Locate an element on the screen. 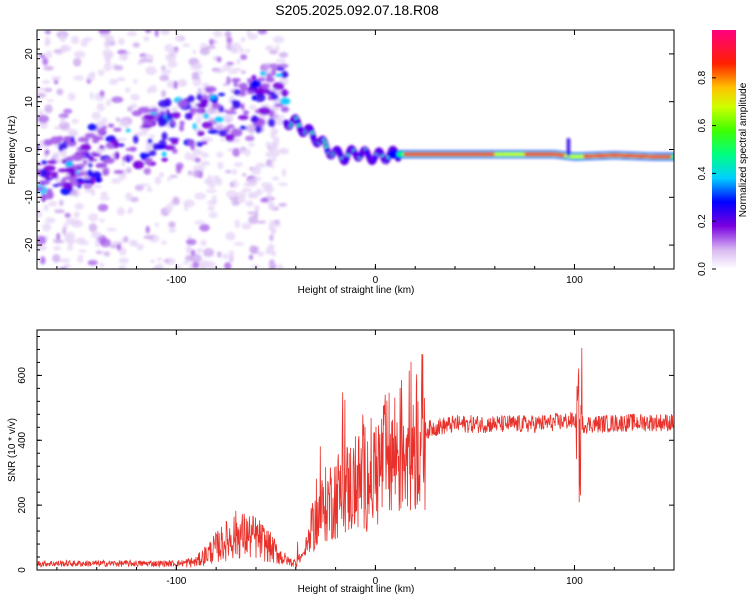  spectrogram-y-label: Frequency (Hz) is located at coordinates (12, 150).